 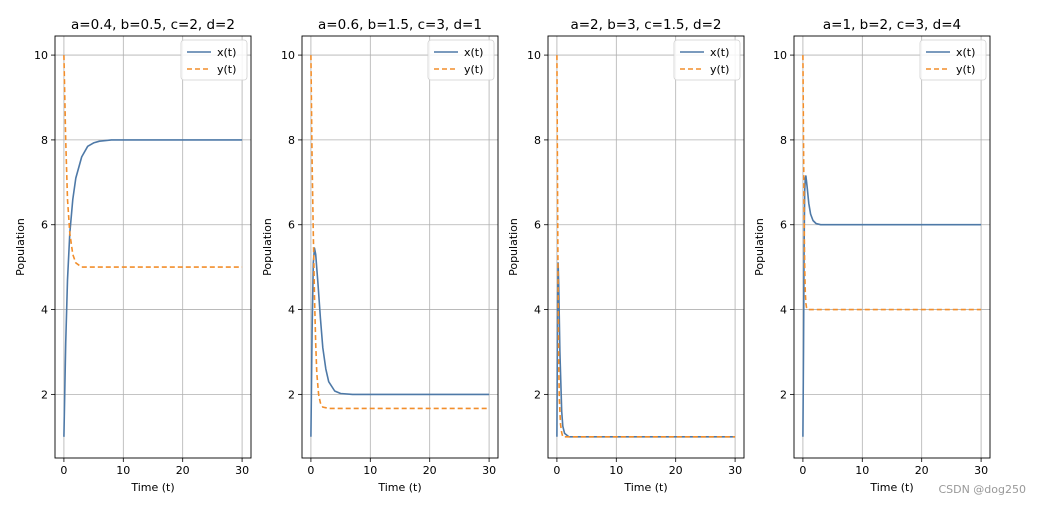 What do you see at coordinates (982, 489) in the screenshot?
I see `watermark: CSDN @dog250` at bounding box center [982, 489].